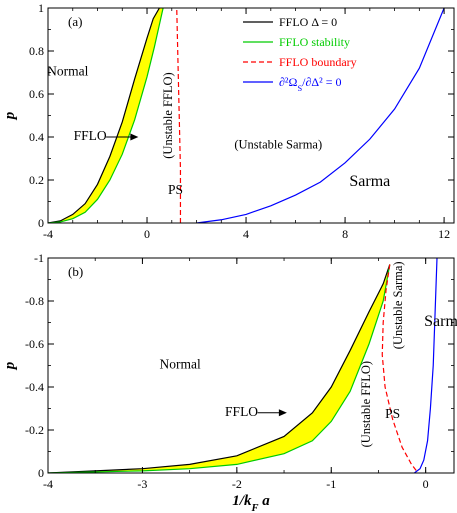 This screenshot has width=457, height=513. What do you see at coordinates (41, 8) in the screenshot?
I see `y-tick-label: 1` at bounding box center [41, 8].